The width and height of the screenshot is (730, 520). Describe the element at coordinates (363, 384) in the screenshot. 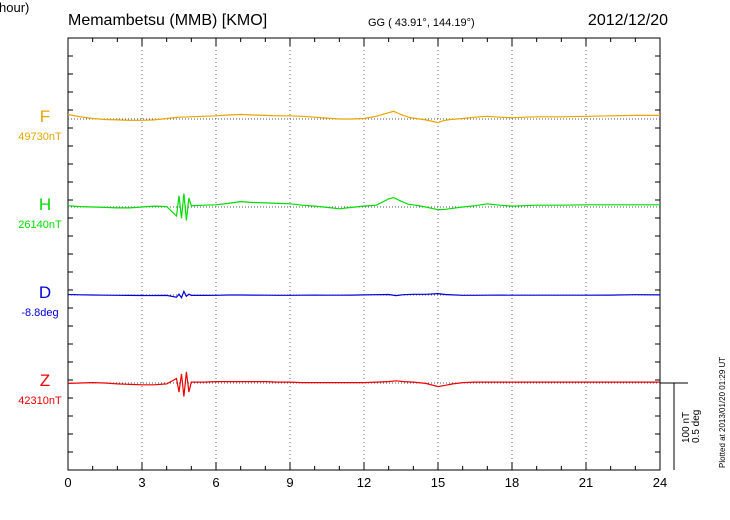

I see `series-line-z` at that location.